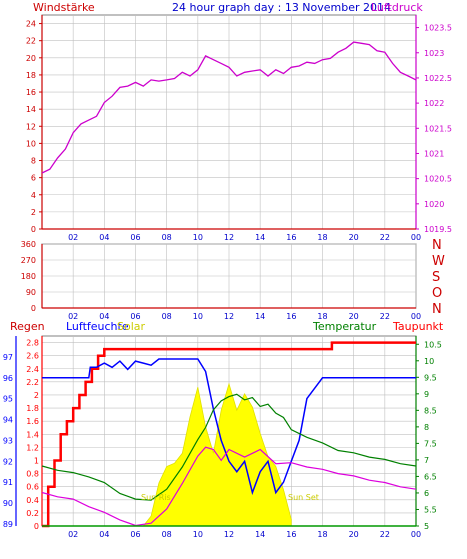  I want to click on p1-x-tick-label: 10, so click(198, 237).